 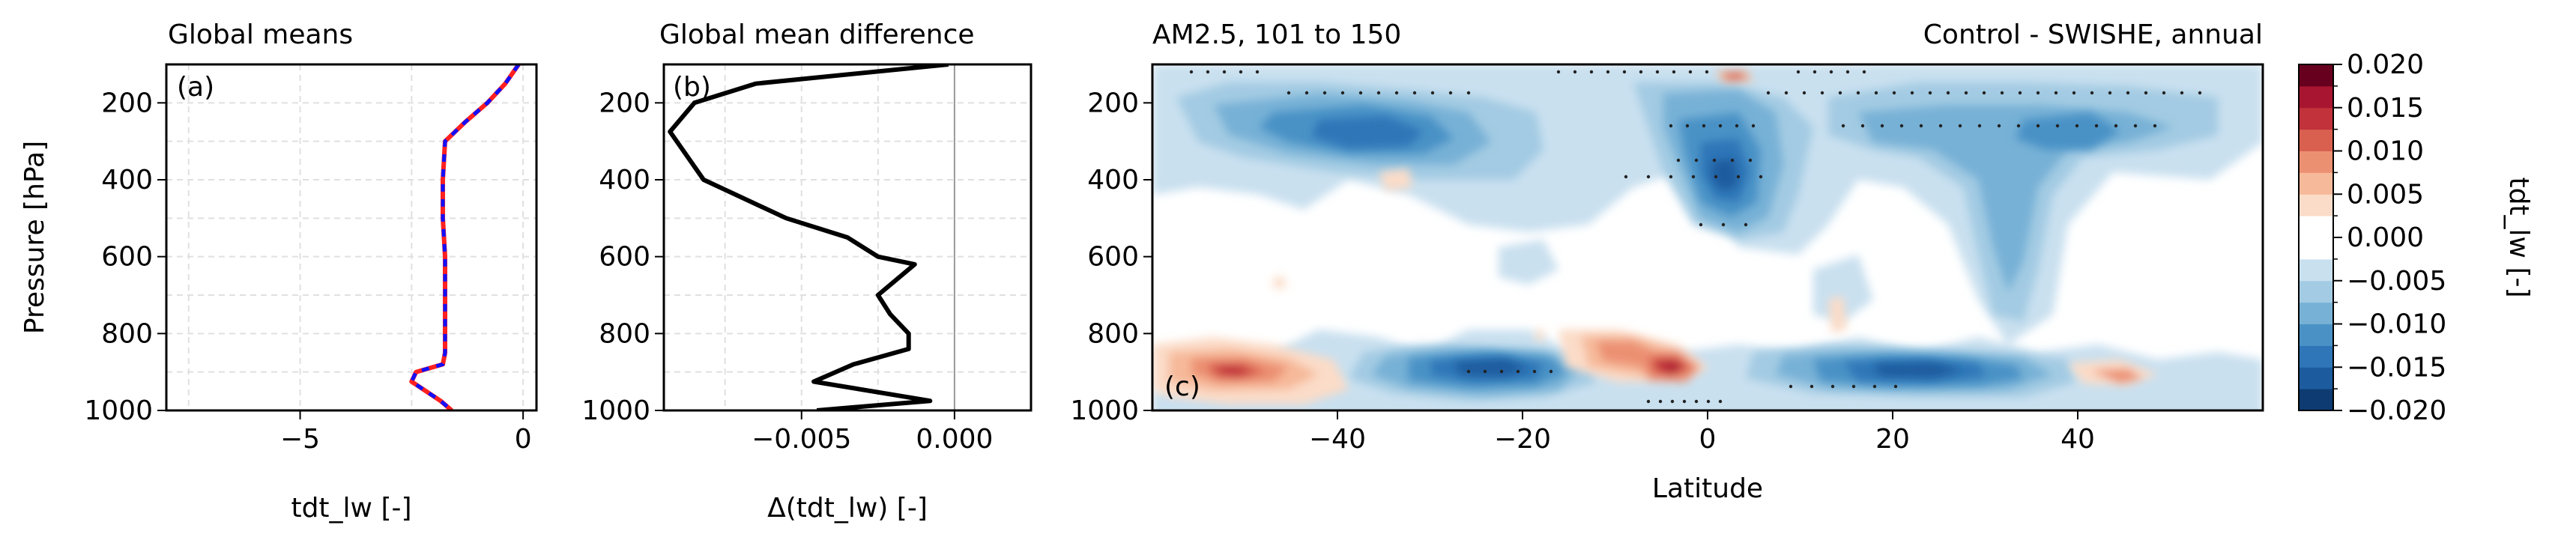 What do you see at coordinates (1113, 103) in the screenshot?
I see `panel-c-ytick-label: 200` at bounding box center [1113, 103].